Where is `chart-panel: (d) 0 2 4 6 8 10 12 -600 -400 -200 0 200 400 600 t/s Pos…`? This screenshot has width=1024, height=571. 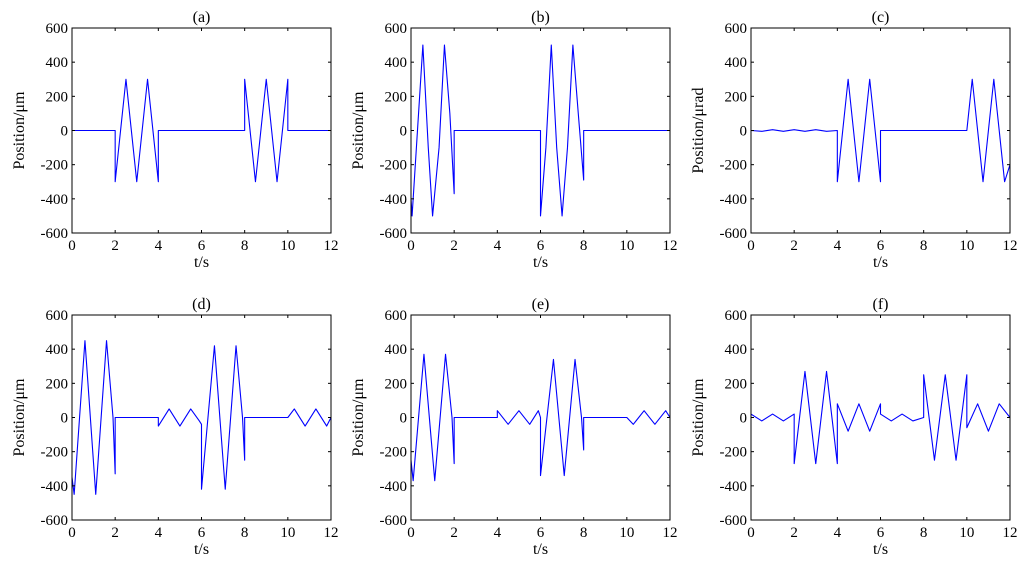 chart-panel: (d) 0 2 4 6 8 10 12 -600 -400 -200 0 200 400 600 t/s Pos… is located at coordinates (175, 427).